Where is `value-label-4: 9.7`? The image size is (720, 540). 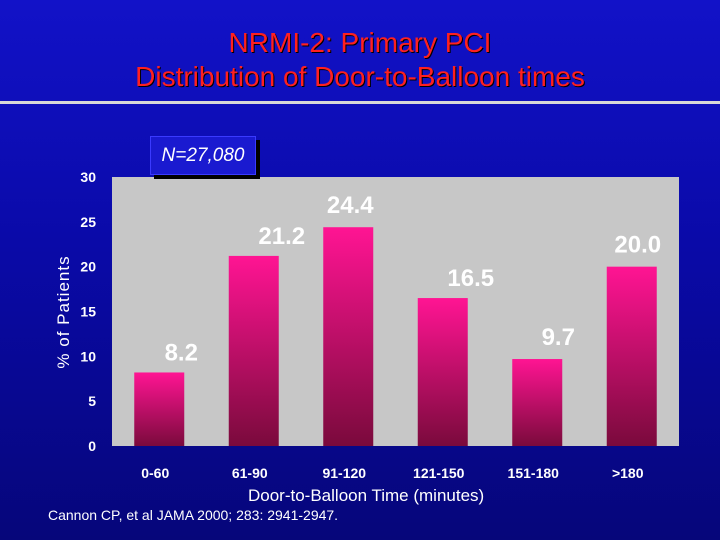 value-label-4: 9.7 is located at coordinates (558, 337).